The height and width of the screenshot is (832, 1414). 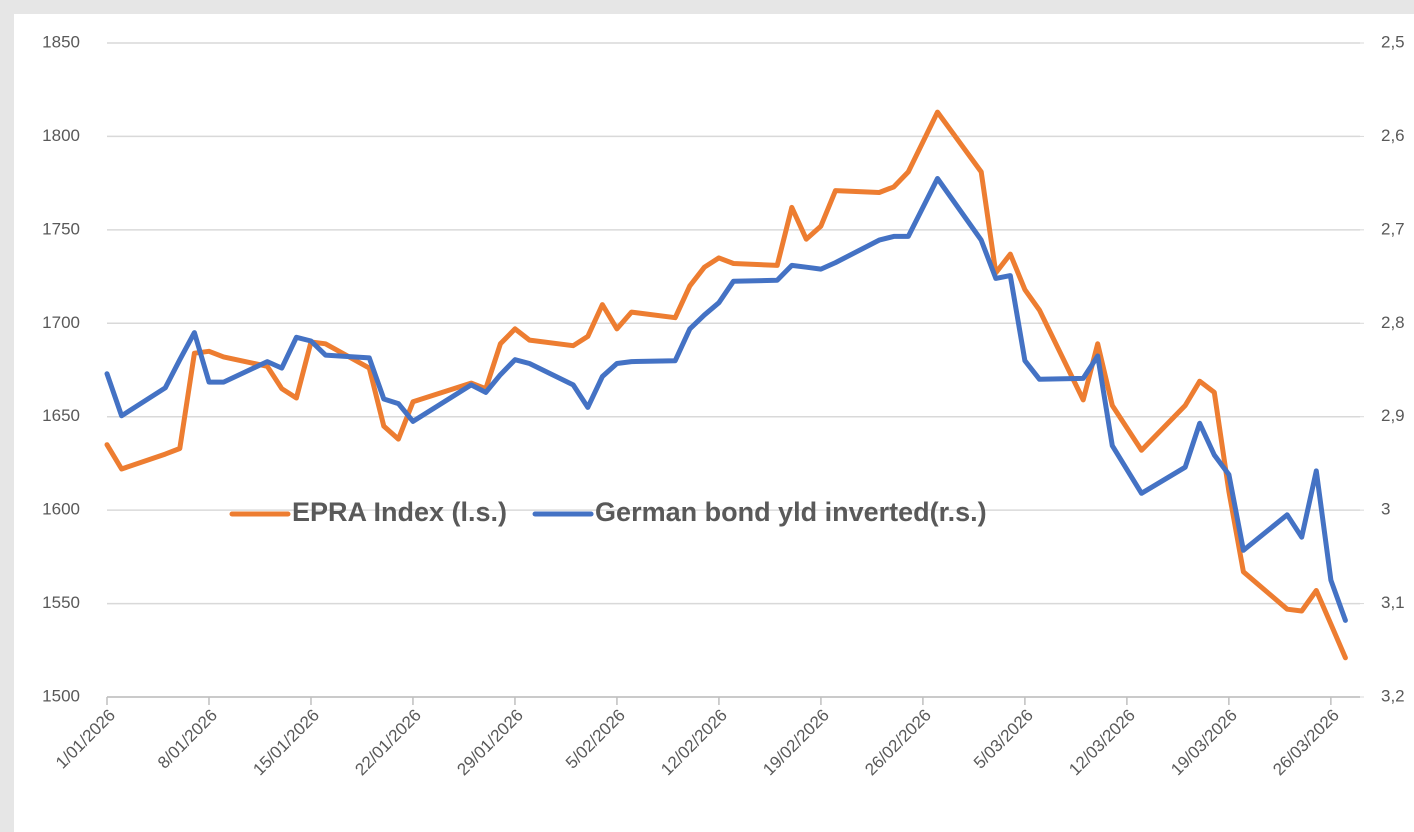 What do you see at coordinates (61, 228) in the screenshot?
I see `y-tick-label: 1750` at bounding box center [61, 228].